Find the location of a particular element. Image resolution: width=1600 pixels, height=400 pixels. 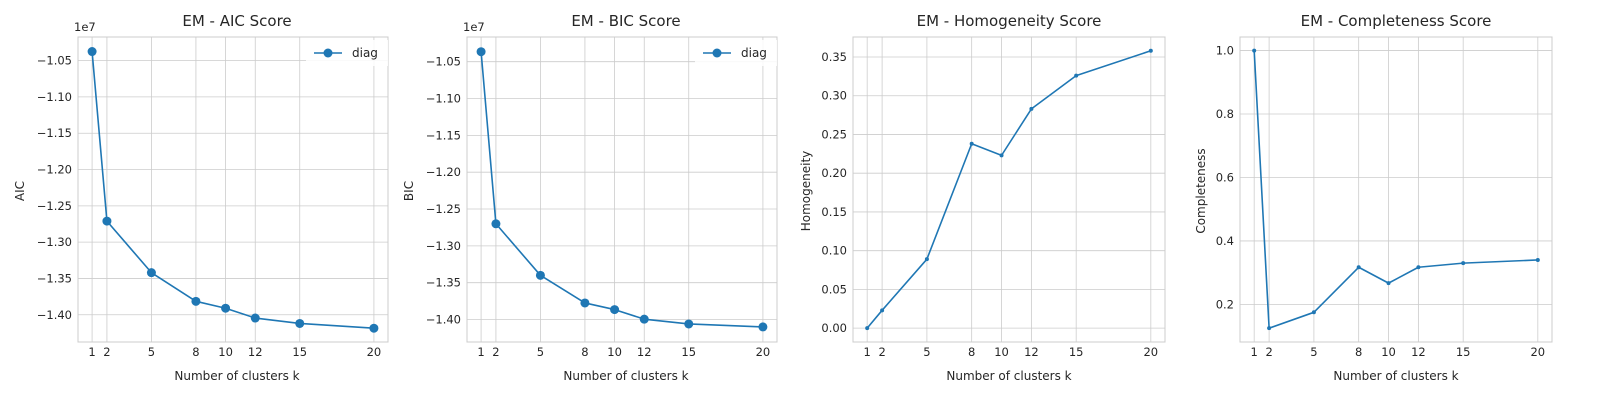

bic-x-axis-label: Number of clusters k is located at coordinates (625, 376).